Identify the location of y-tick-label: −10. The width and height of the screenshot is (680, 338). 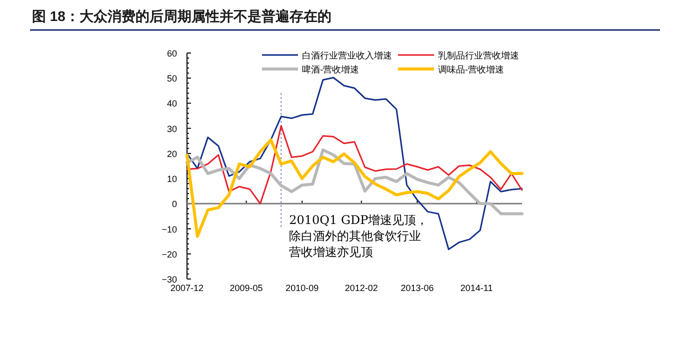
(169, 229).